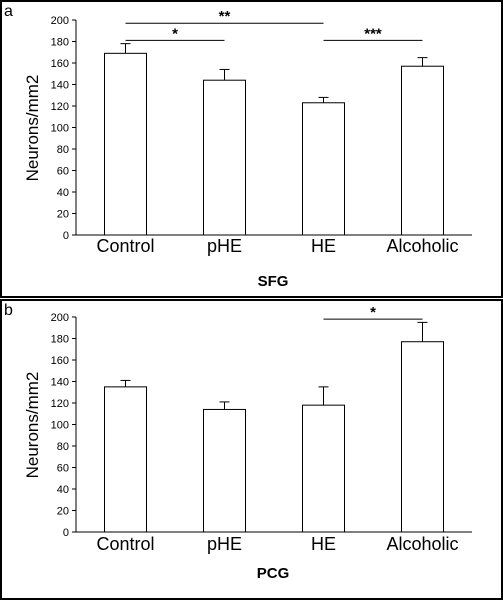  What do you see at coordinates (60, 404) in the screenshot?
I see `panel-b-y-tick-label: 120` at bounding box center [60, 404].